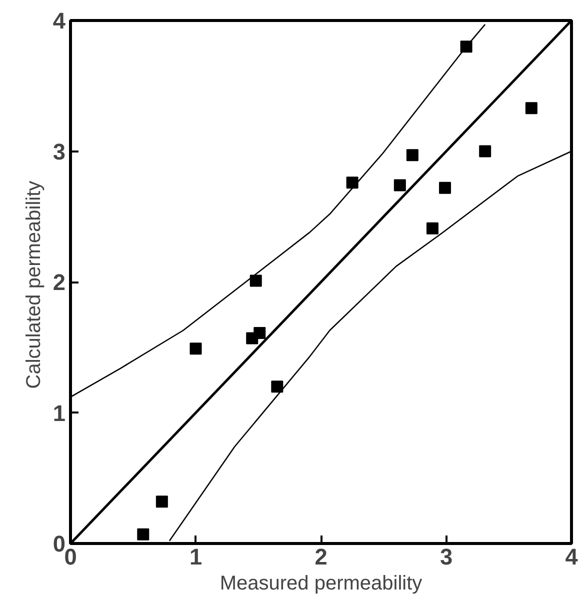  Describe the element at coordinates (59, 413) in the screenshot. I see `y-tick-label: 1` at that location.